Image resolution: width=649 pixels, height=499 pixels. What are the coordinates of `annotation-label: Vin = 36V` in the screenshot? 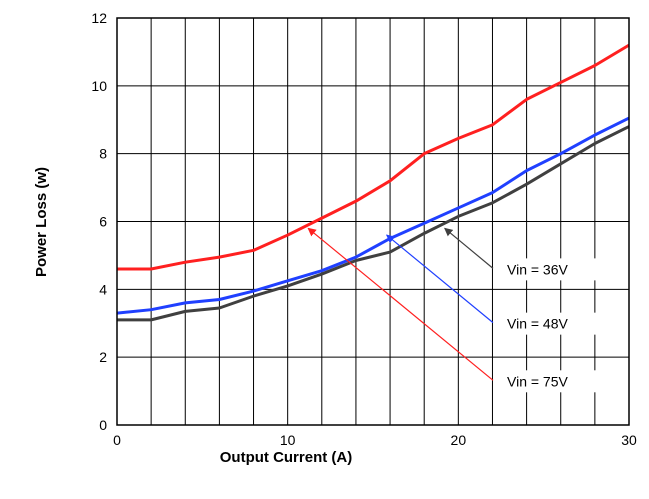 It's located at (538, 269).